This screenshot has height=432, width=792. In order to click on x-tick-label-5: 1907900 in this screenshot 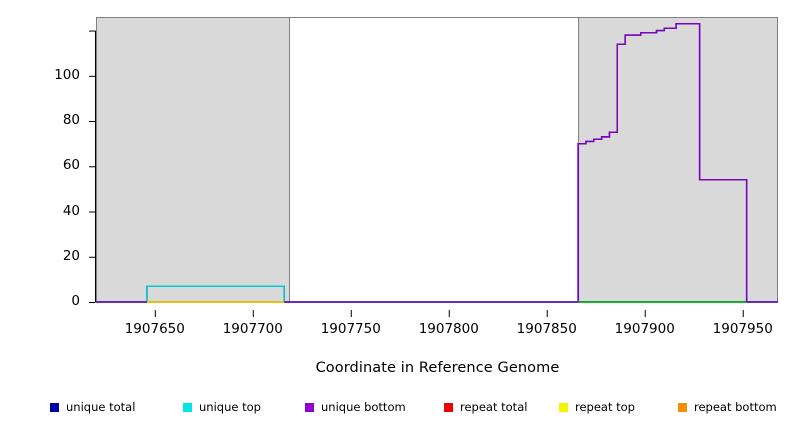, I will do `click(644, 329)`.